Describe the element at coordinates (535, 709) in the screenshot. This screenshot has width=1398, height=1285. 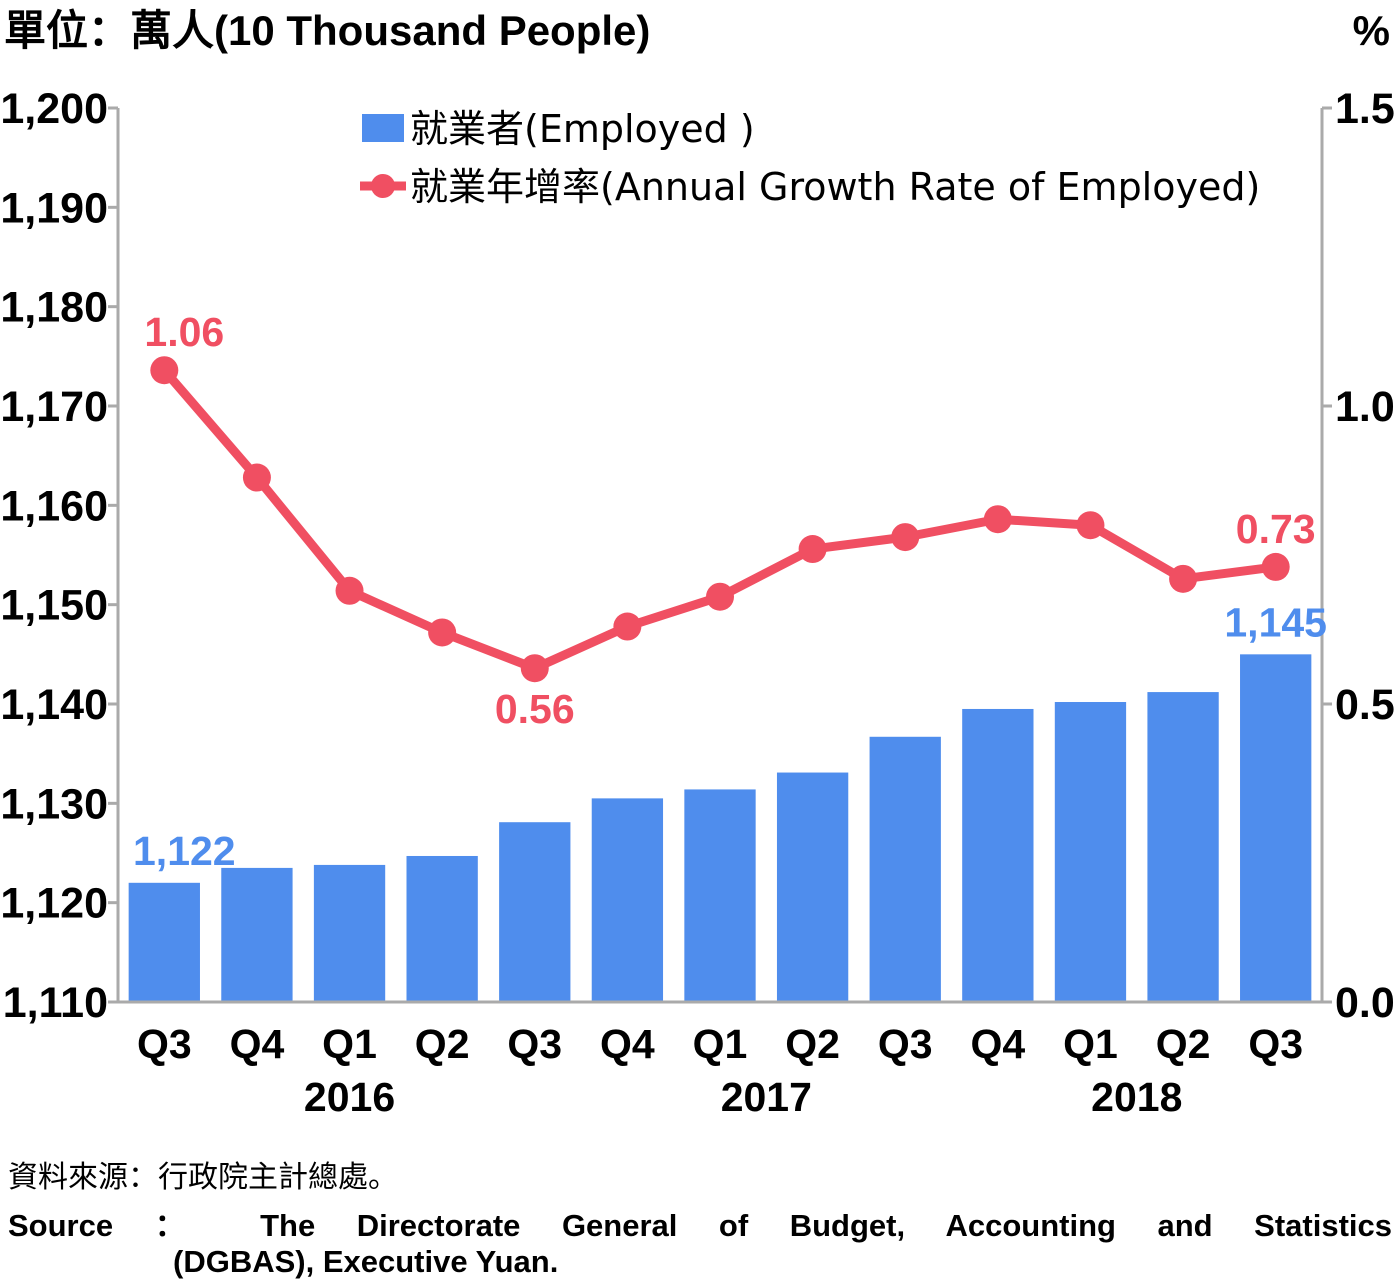
I see `rate-value-label: 0.56` at that location.